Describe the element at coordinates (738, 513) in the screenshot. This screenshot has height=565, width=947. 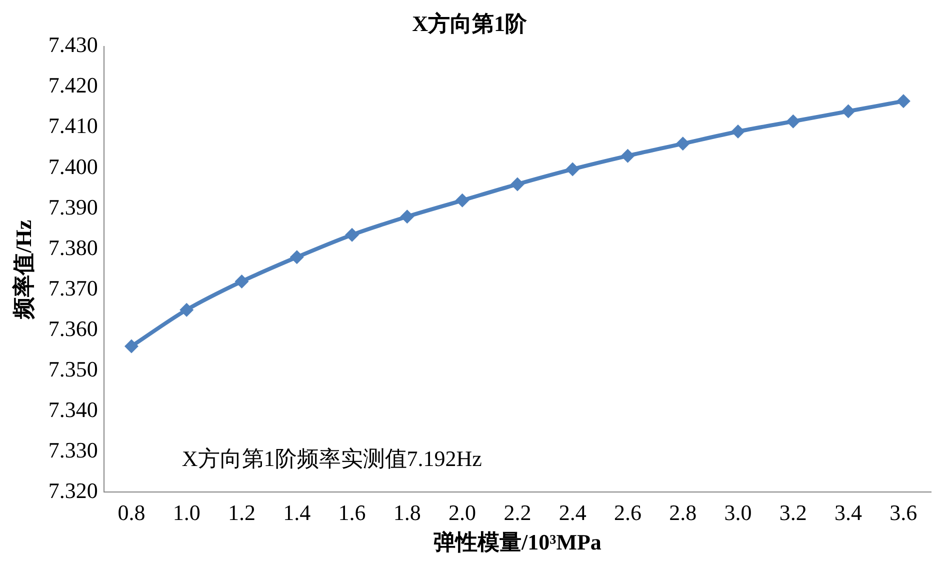
I see `x-tick-label: 3.0` at that location.